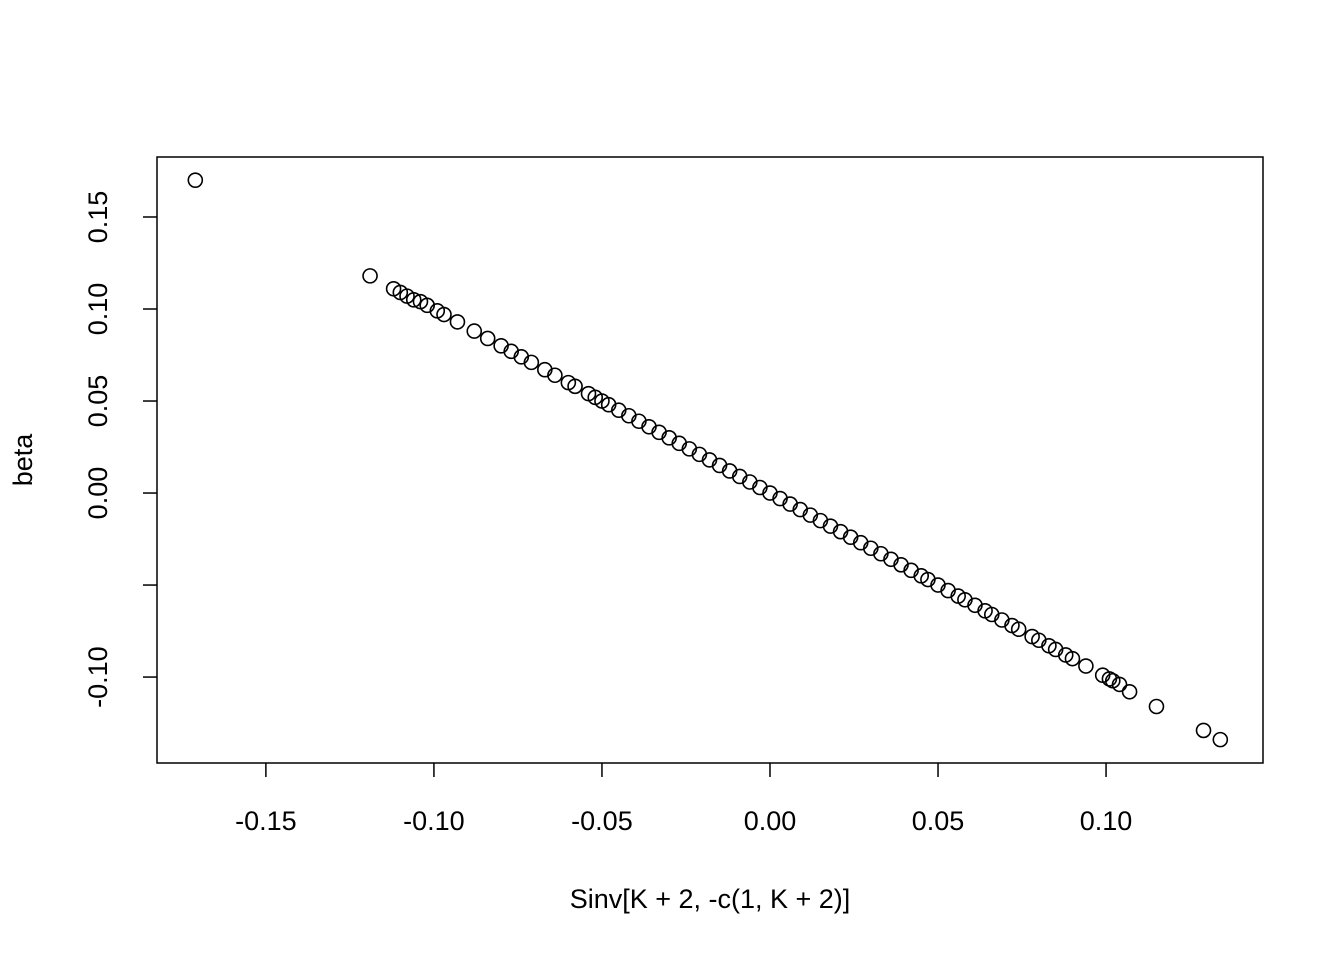  Describe the element at coordinates (1106, 821) in the screenshot. I see `x-tick-label: 0.10` at that location.